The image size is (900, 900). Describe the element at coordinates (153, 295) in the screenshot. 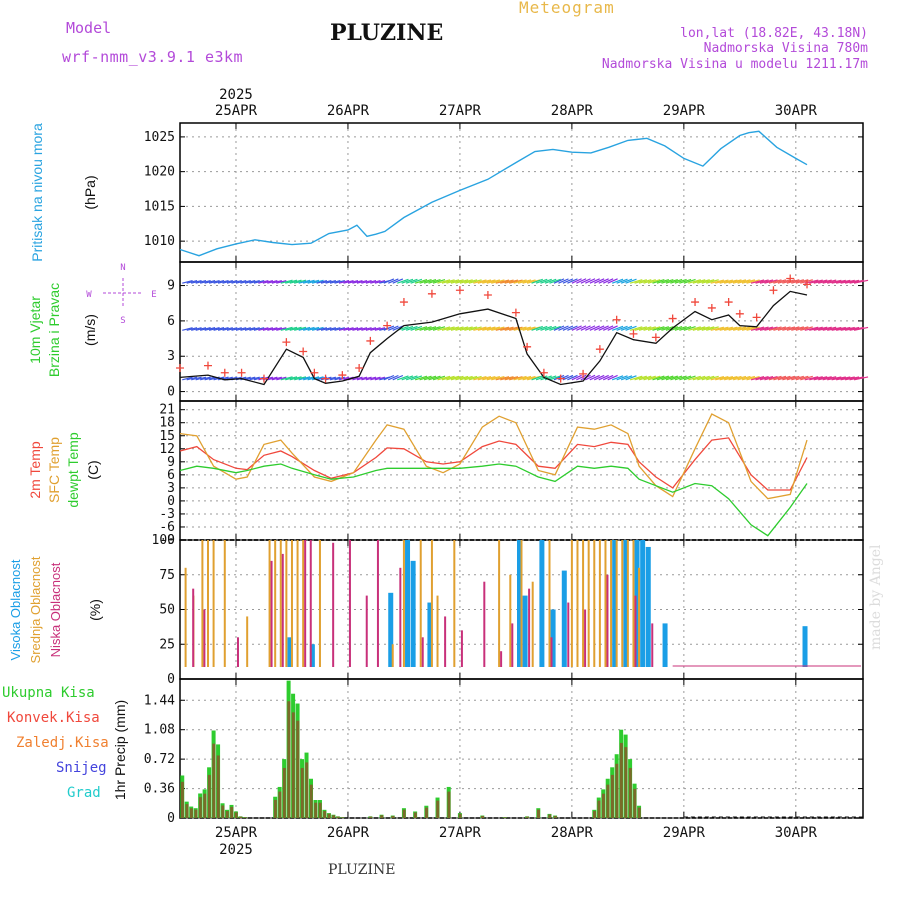

I see `compass-east: E` at that location.